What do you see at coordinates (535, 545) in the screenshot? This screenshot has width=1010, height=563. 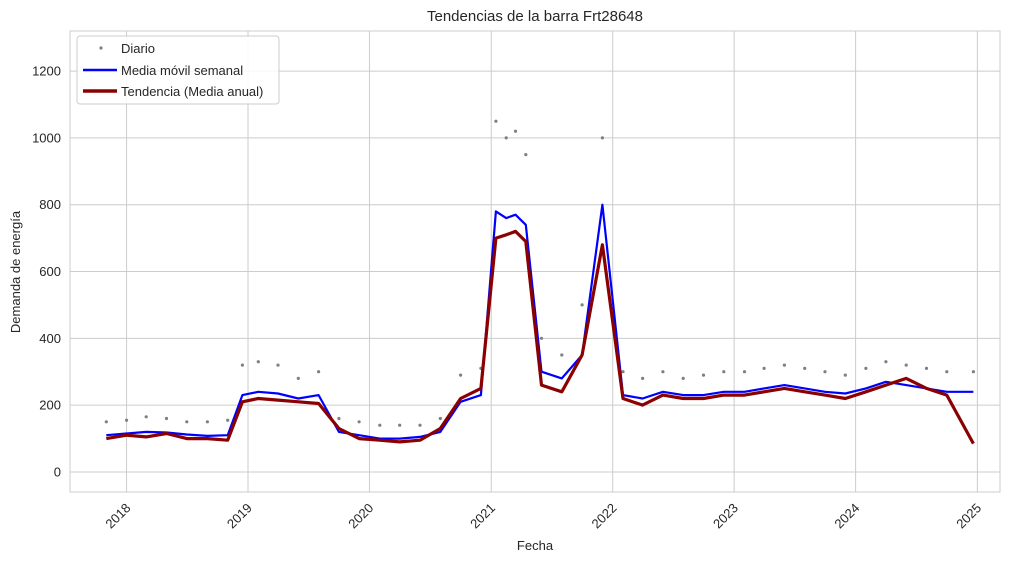 I see `x-axis-title: Fecha` at bounding box center [535, 545].